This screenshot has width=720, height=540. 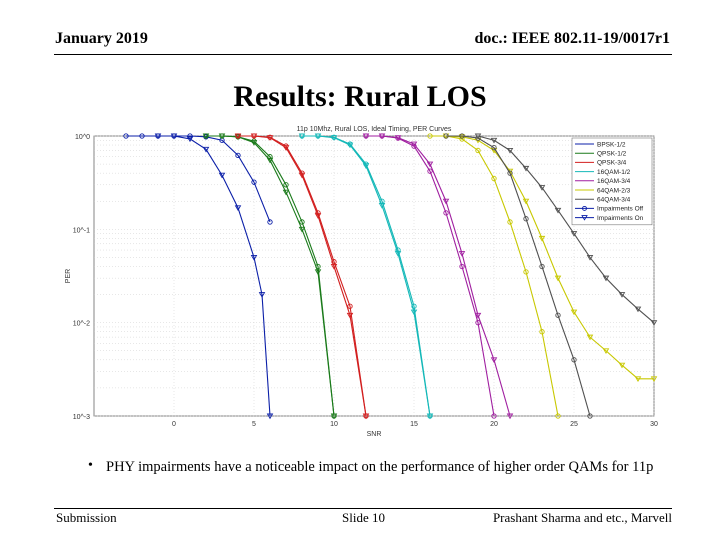 I want to click on y-tick-label: 10^0, so click(x=82, y=137).